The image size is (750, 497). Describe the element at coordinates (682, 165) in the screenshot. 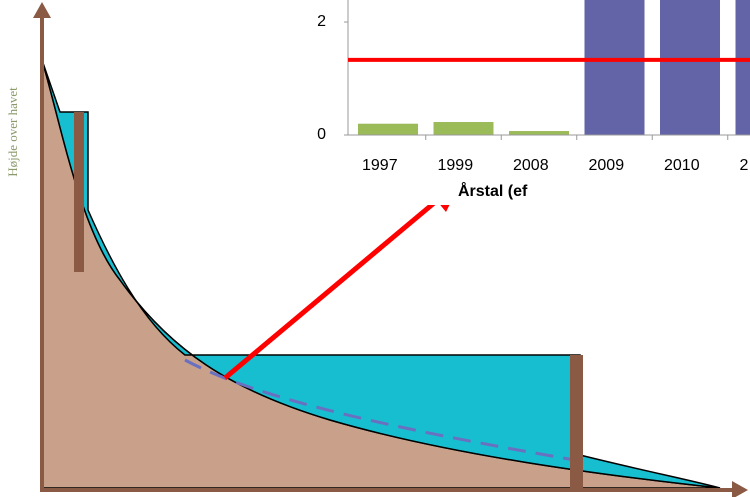

I see `x-tick-label: 2010` at that location.